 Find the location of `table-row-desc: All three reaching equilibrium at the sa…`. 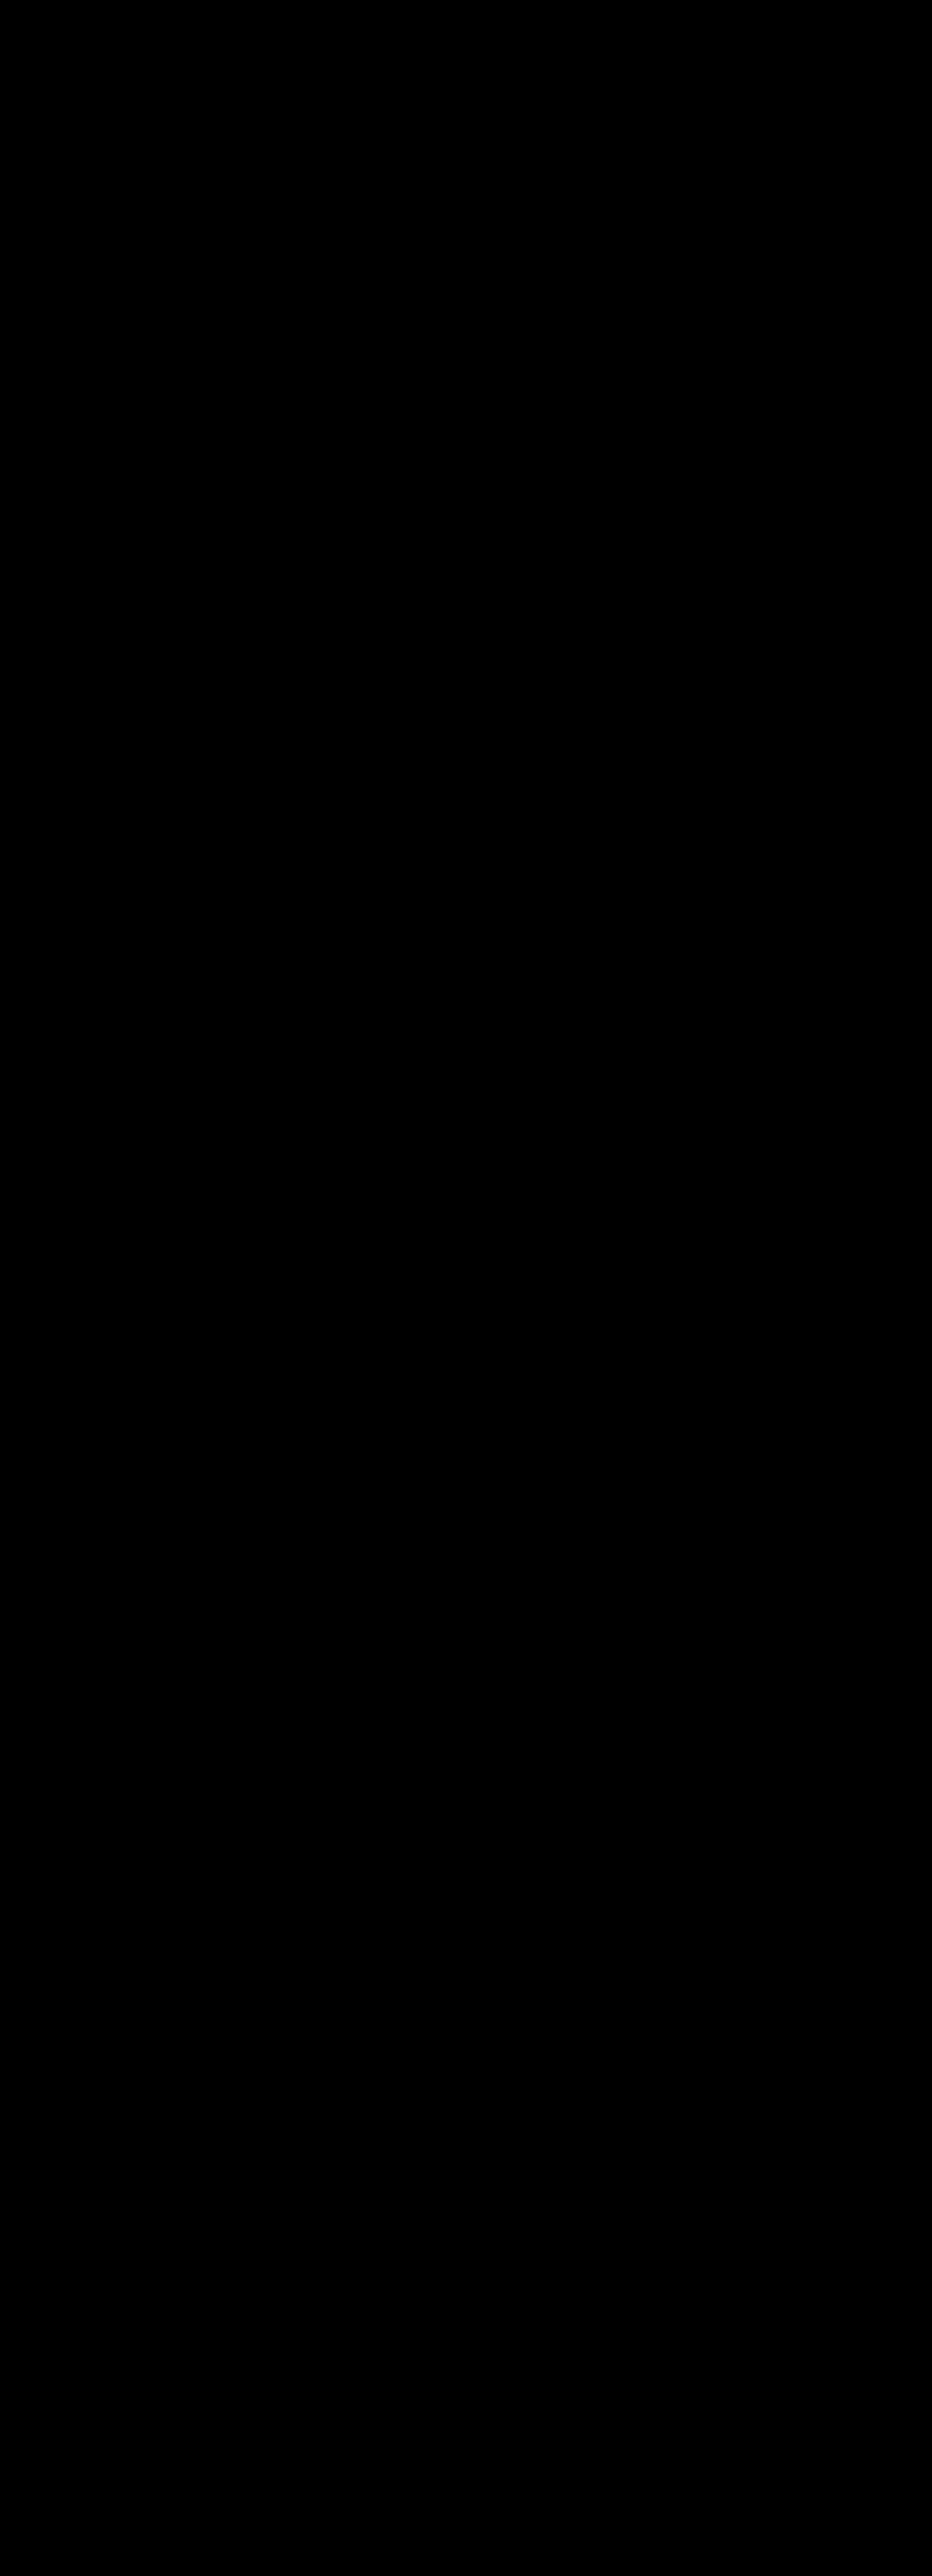

table-row-desc: All three reaching equilibrium at the sa… is located at coordinates (250, 2497).